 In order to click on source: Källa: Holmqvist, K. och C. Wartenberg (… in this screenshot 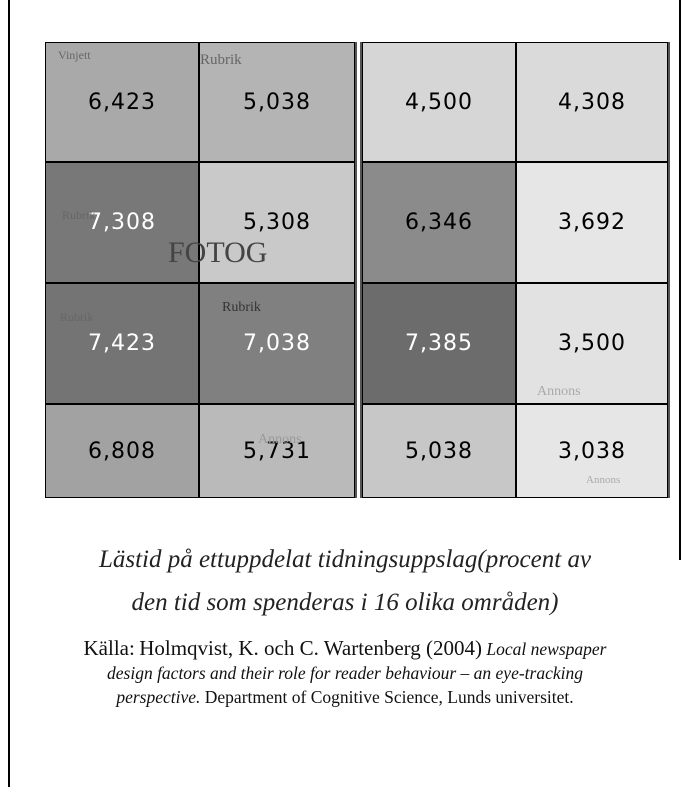, I will do `click(345, 672)`.